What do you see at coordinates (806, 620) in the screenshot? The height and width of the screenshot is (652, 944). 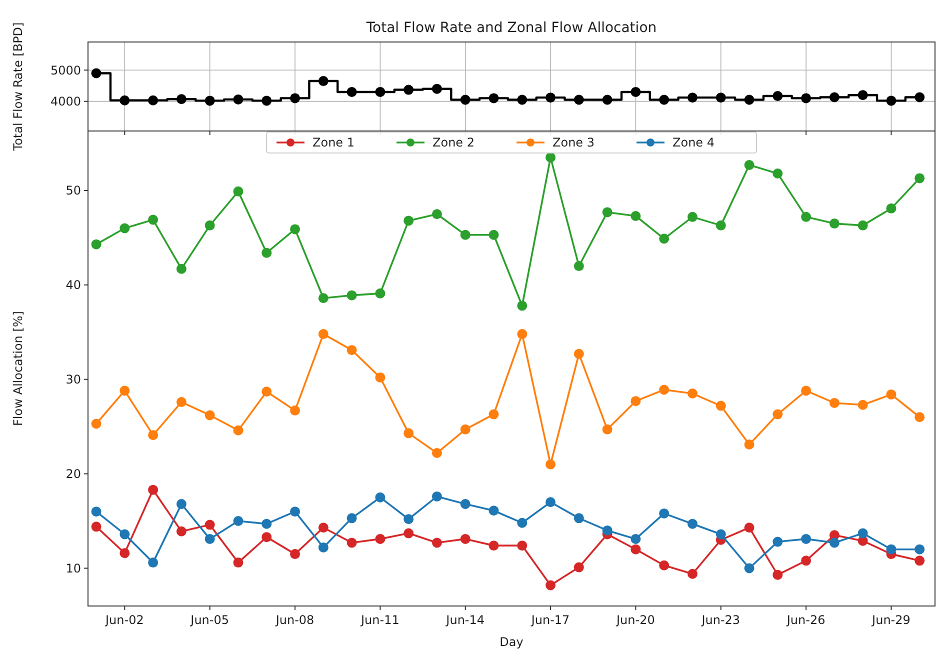 I see `x-tick-label: Jun-26` at bounding box center [806, 620].